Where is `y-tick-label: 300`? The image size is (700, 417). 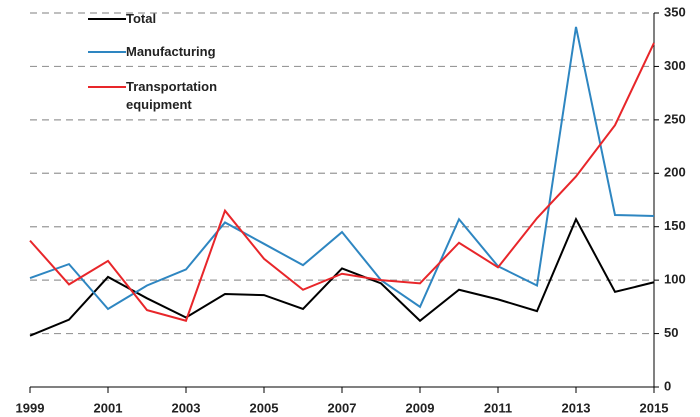 y-tick-label: 300 is located at coordinates (675, 65).